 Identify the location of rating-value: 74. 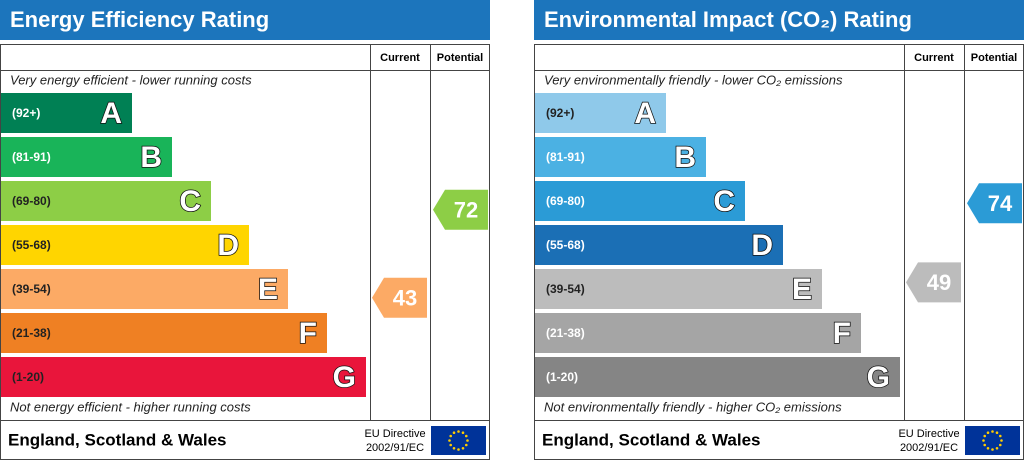
(1000, 203).